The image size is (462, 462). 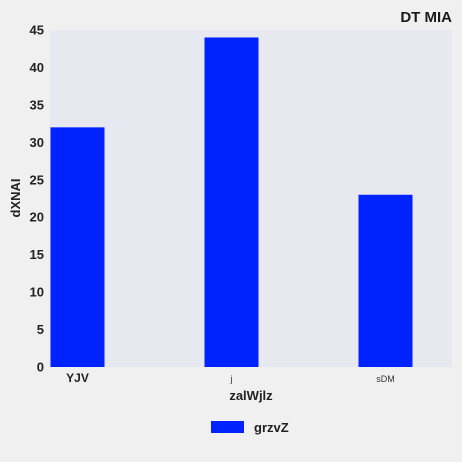 I want to click on x-tick-label: j, so click(x=231, y=379).